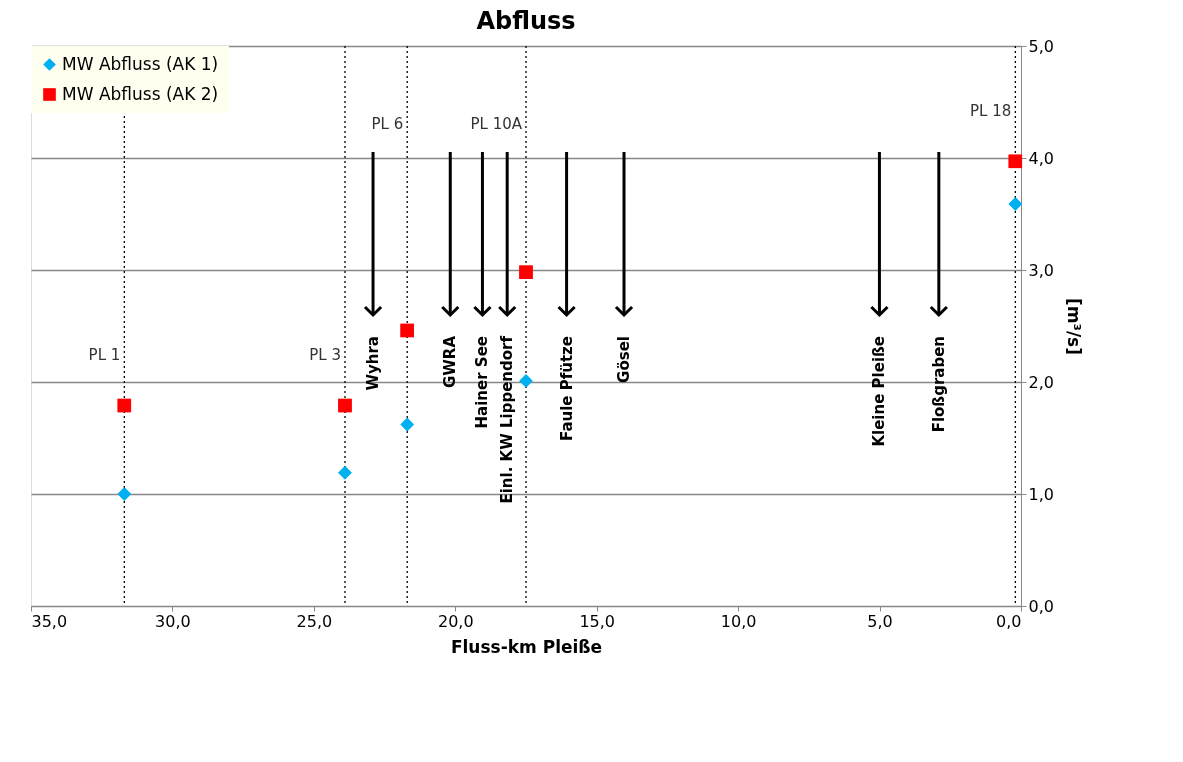 The height and width of the screenshot is (762, 1183). I want to click on annotation: Kleine Pleiße, so click(879, 391).